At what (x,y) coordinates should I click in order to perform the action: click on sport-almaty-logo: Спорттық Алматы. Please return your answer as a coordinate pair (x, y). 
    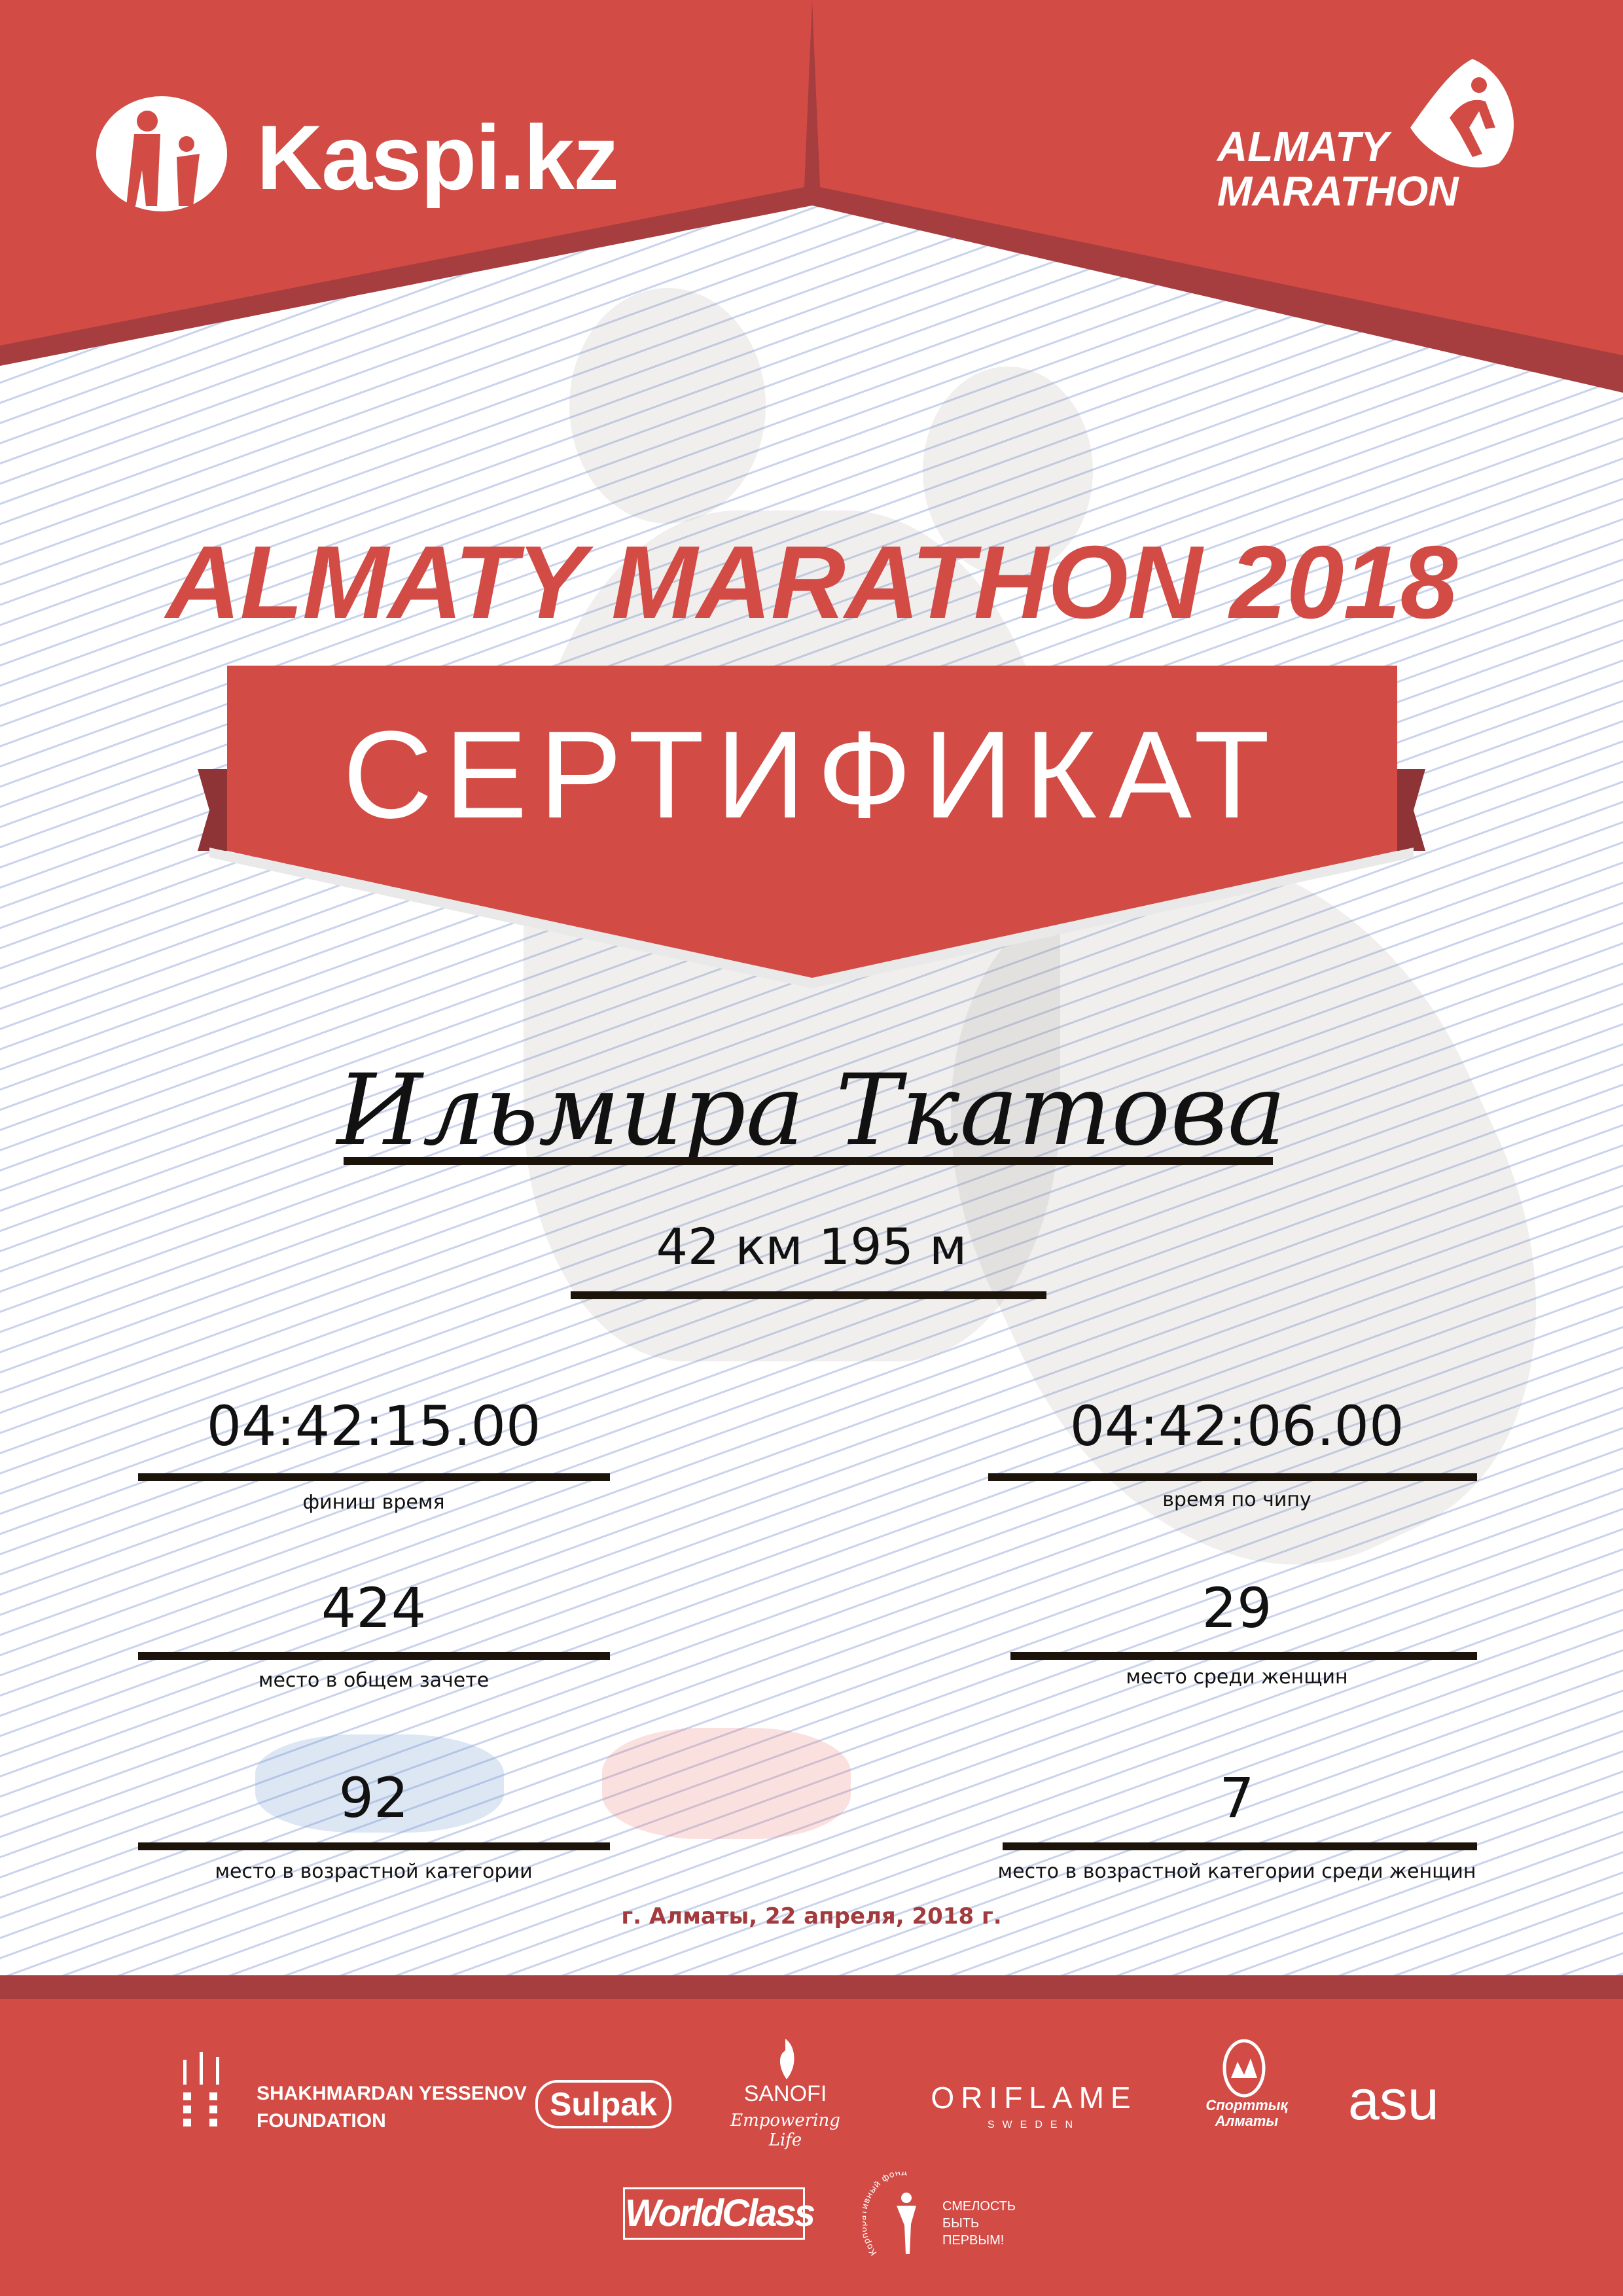
    Looking at the image, I should click on (1247, 2113).